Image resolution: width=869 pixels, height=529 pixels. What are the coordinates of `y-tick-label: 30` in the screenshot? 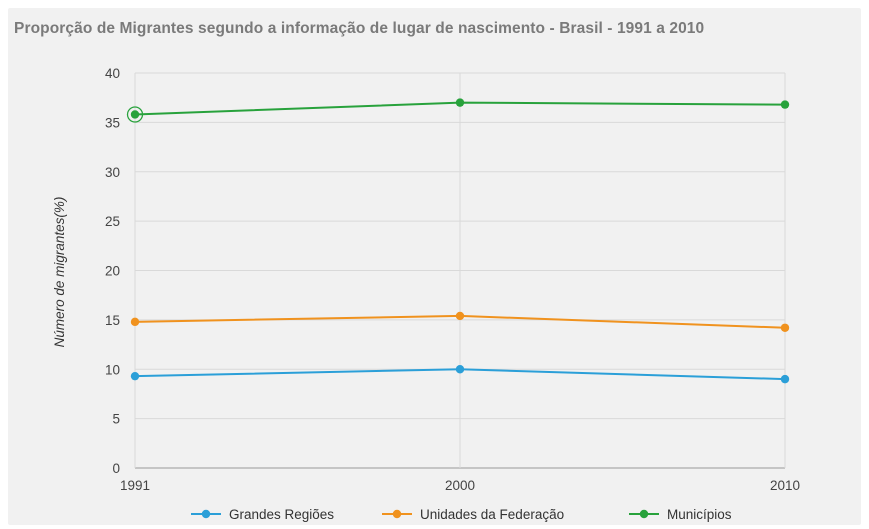 It's located at (112, 172).